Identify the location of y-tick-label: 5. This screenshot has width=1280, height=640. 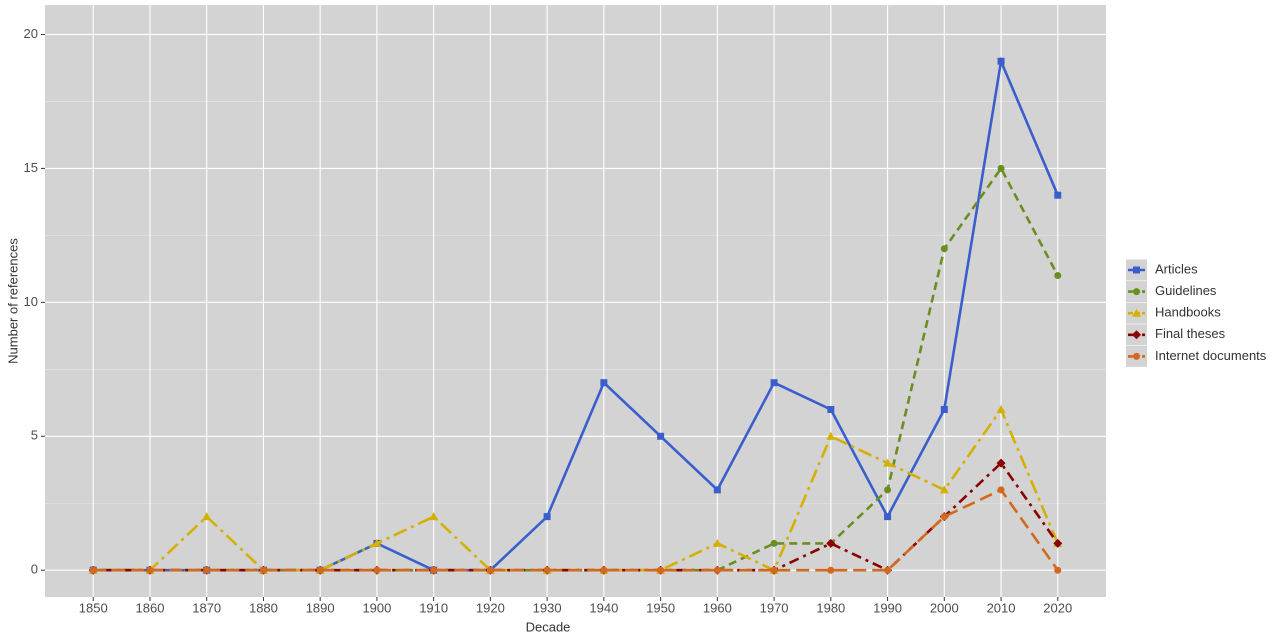
(34, 435).